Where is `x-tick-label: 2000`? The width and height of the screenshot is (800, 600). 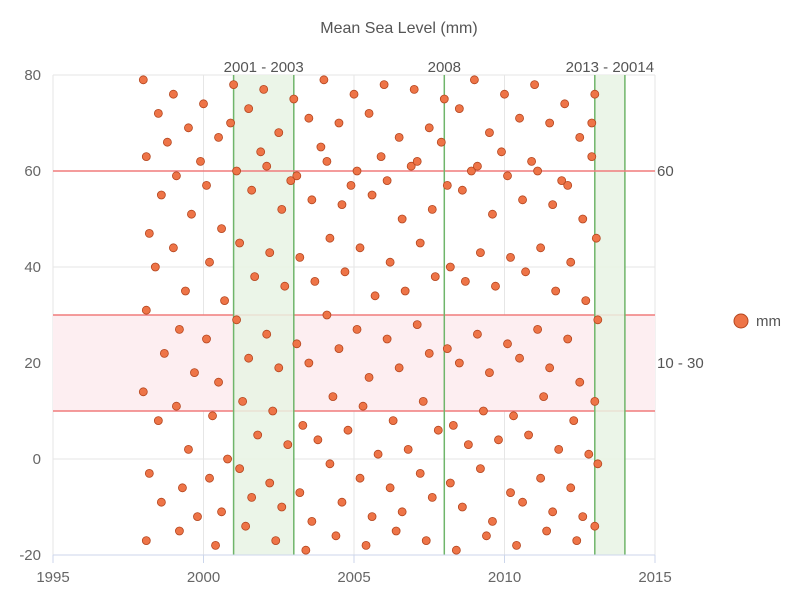 x-tick-label: 2000 is located at coordinates (203, 577).